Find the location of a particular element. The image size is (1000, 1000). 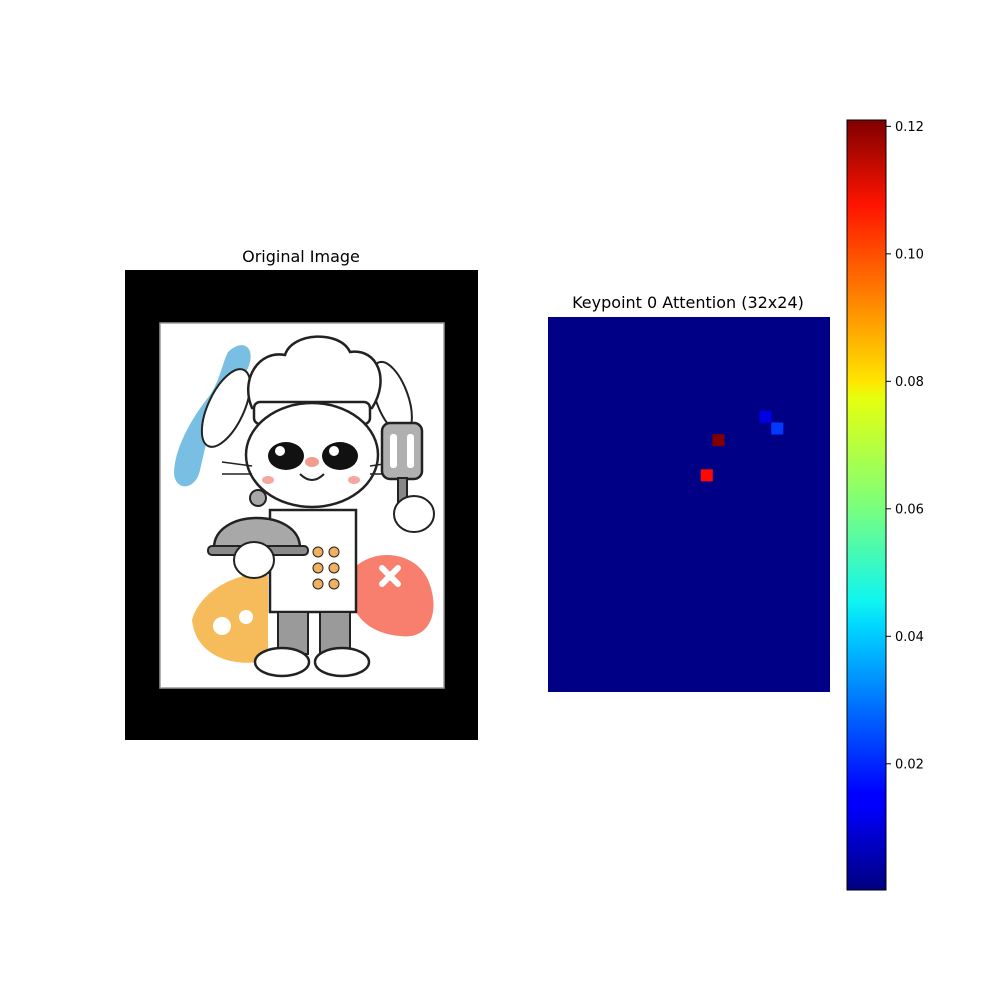

right-foot is located at coordinates (342, 662).